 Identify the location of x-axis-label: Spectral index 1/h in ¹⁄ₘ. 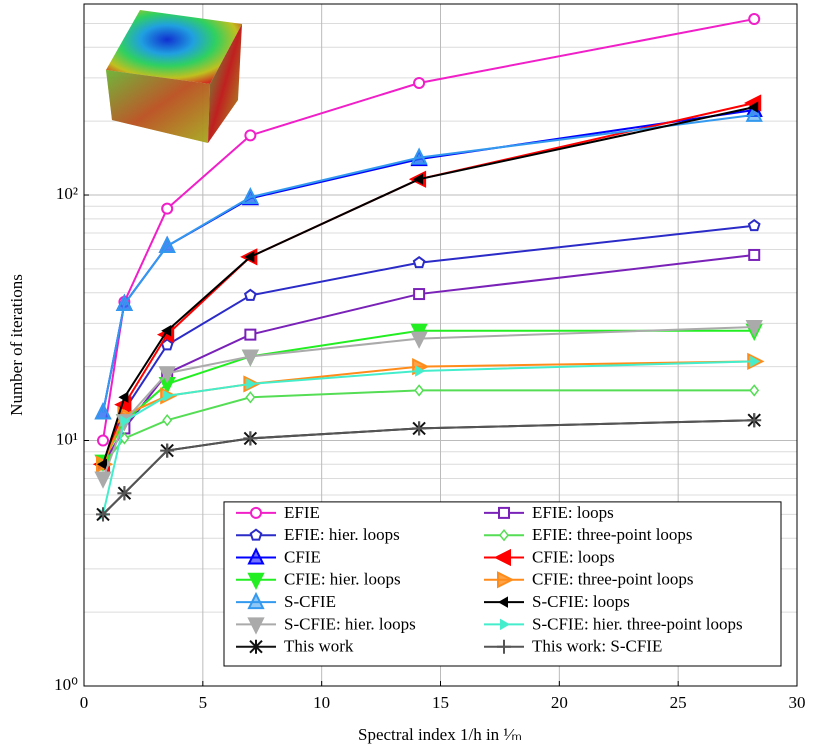
(440, 734).